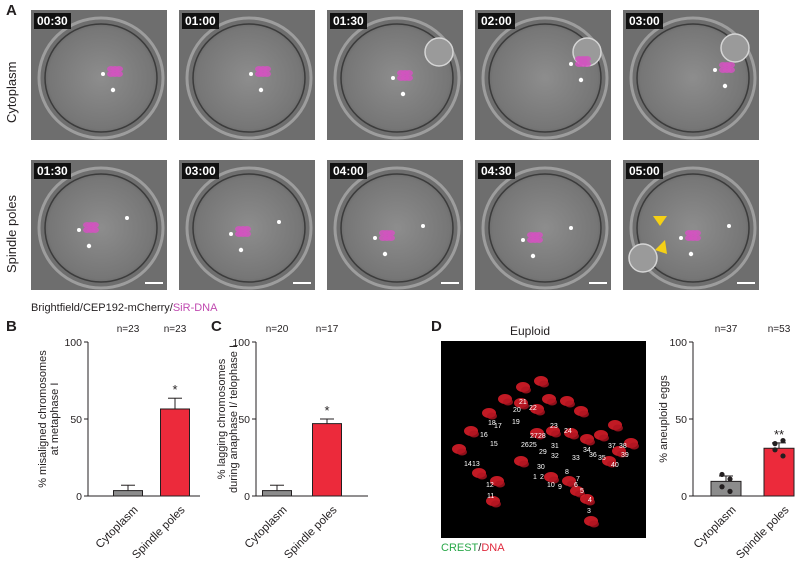 This screenshot has height=566, width=800. What do you see at coordinates (625, 455) in the screenshot?
I see `chromosome-number-label: 39` at bounding box center [625, 455].